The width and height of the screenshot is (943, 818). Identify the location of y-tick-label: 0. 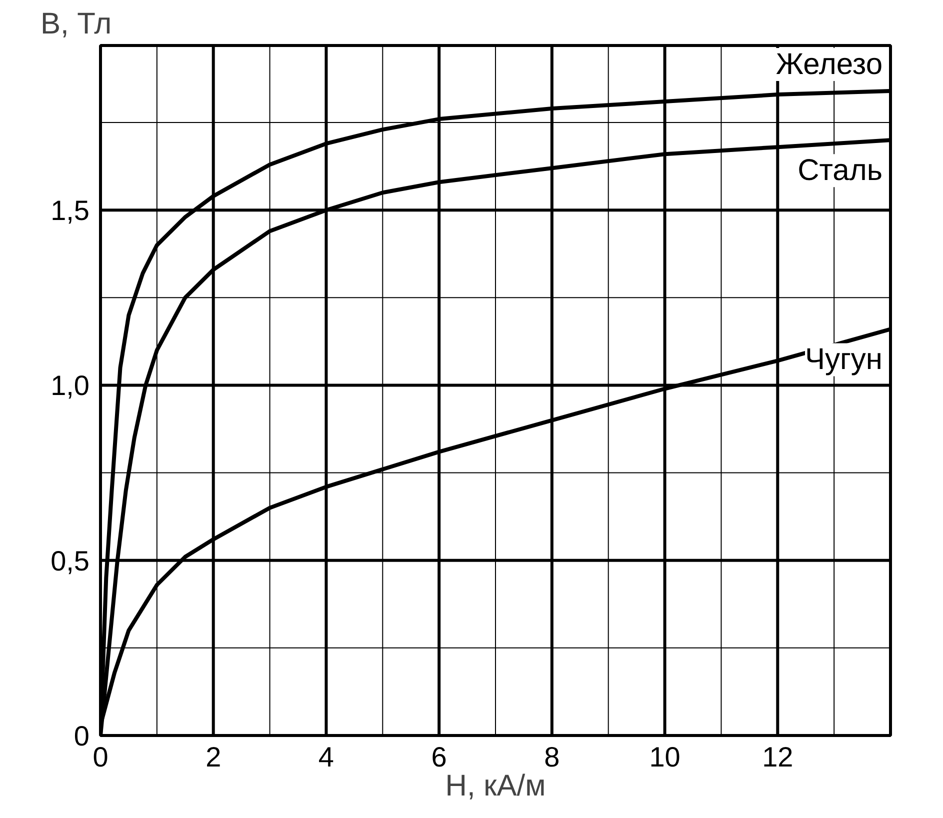
(82, 736).